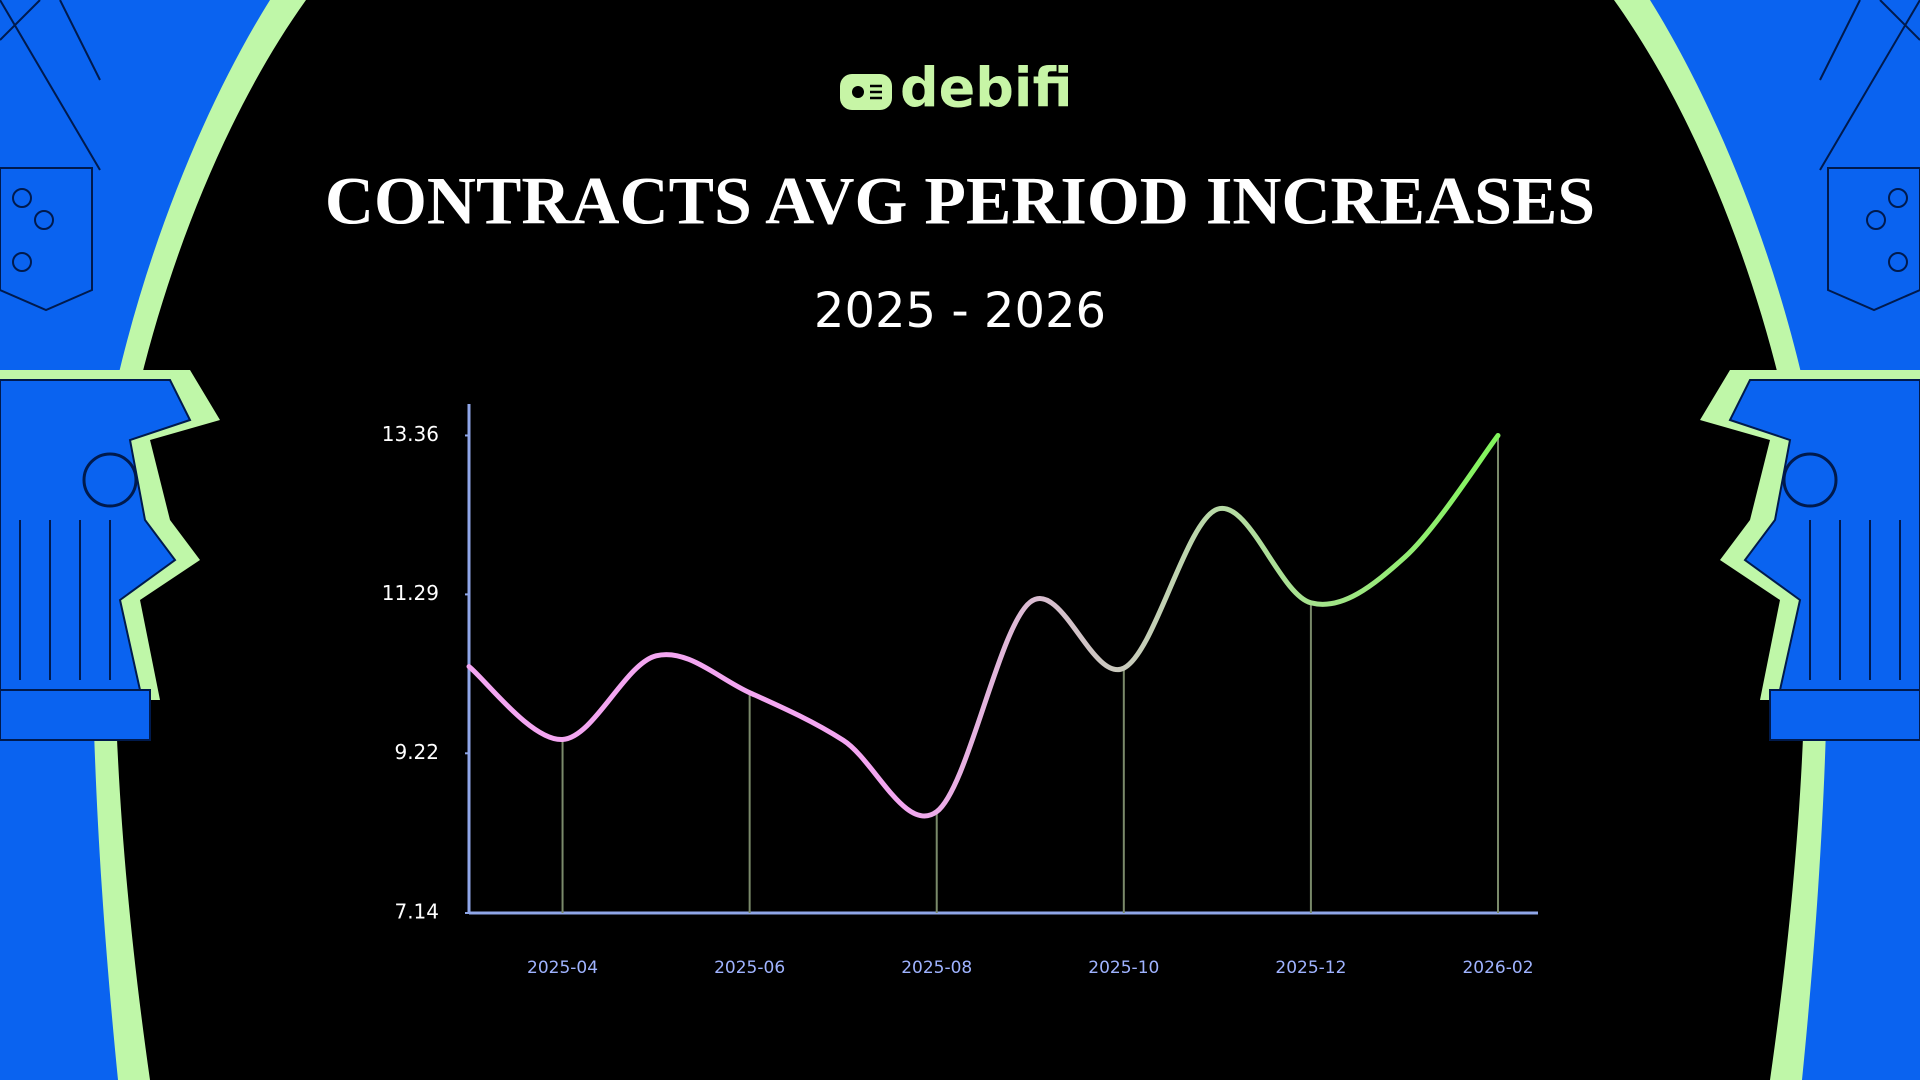  I want to click on x-tick-label: 2025-12, so click(1310, 968).